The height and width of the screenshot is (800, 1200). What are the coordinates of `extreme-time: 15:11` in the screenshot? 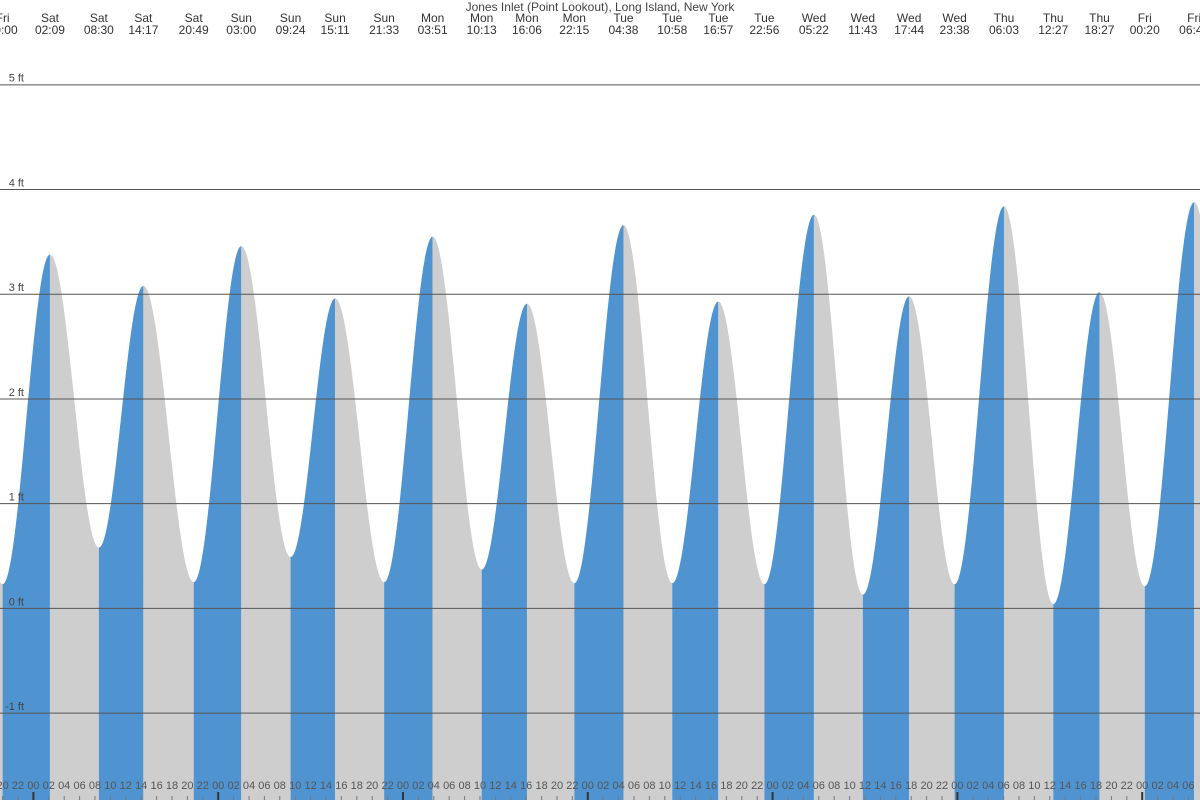 It's located at (335, 30).